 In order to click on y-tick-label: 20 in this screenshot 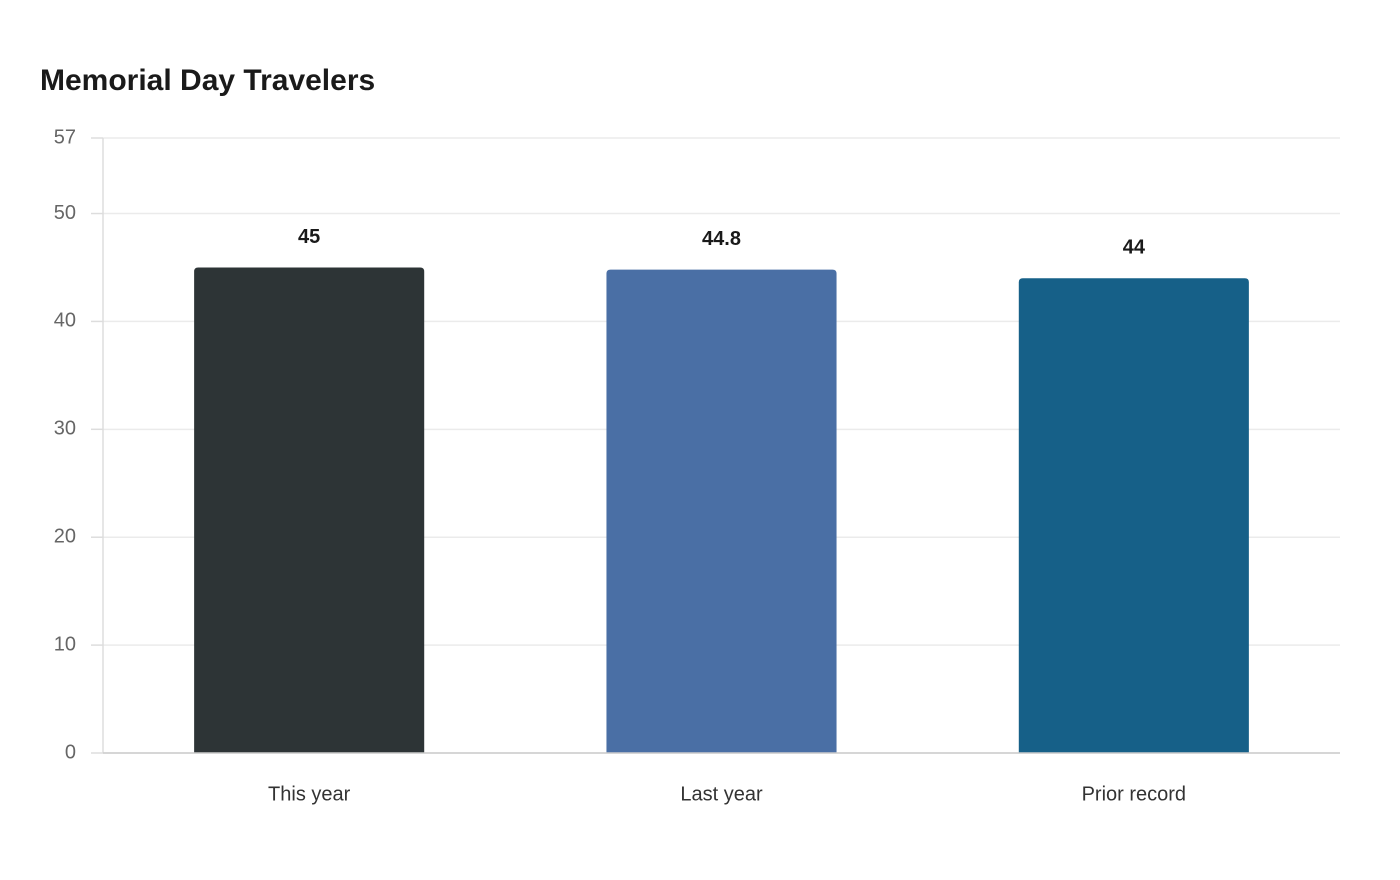, I will do `click(65, 536)`.